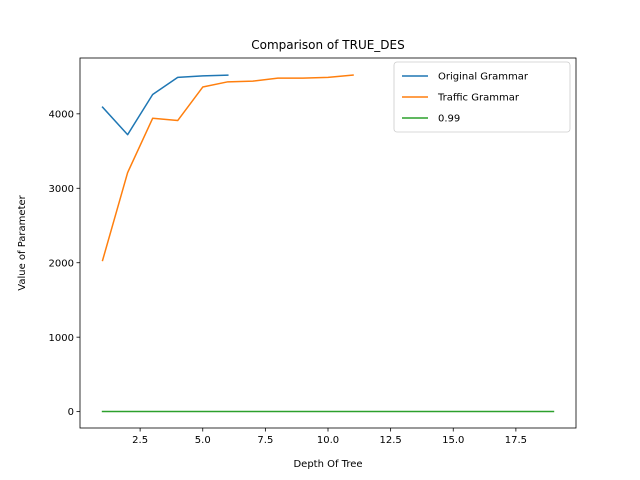  I want to click on series-line-original-grammar, so click(165, 105).